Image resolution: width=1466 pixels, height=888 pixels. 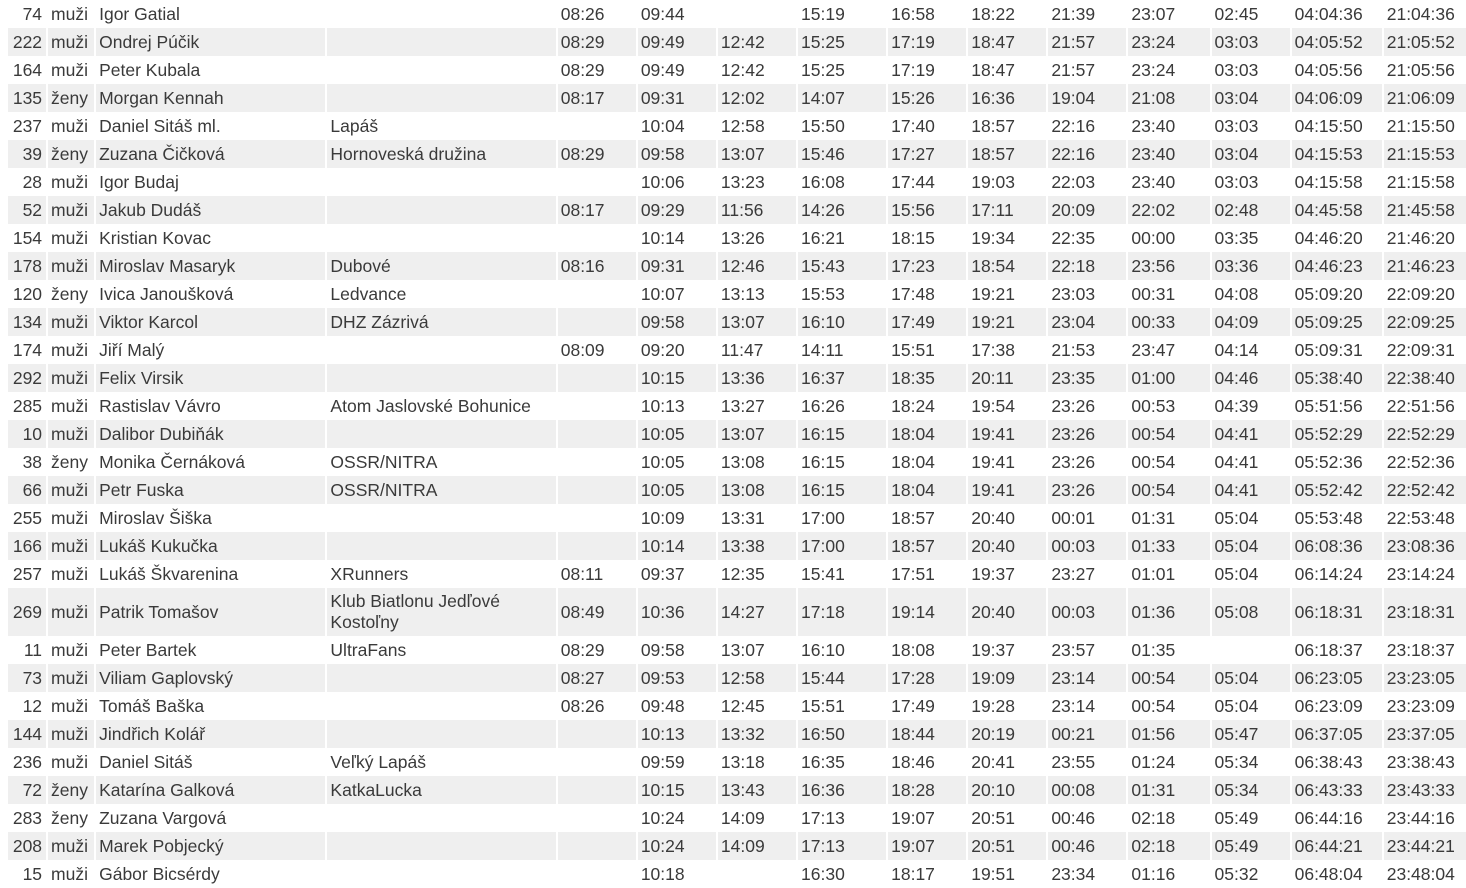 What do you see at coordinates (676, 612) in the screenshot?
I see `checkpoint-2-cell: 10:36` at bounding box center [676, 612].